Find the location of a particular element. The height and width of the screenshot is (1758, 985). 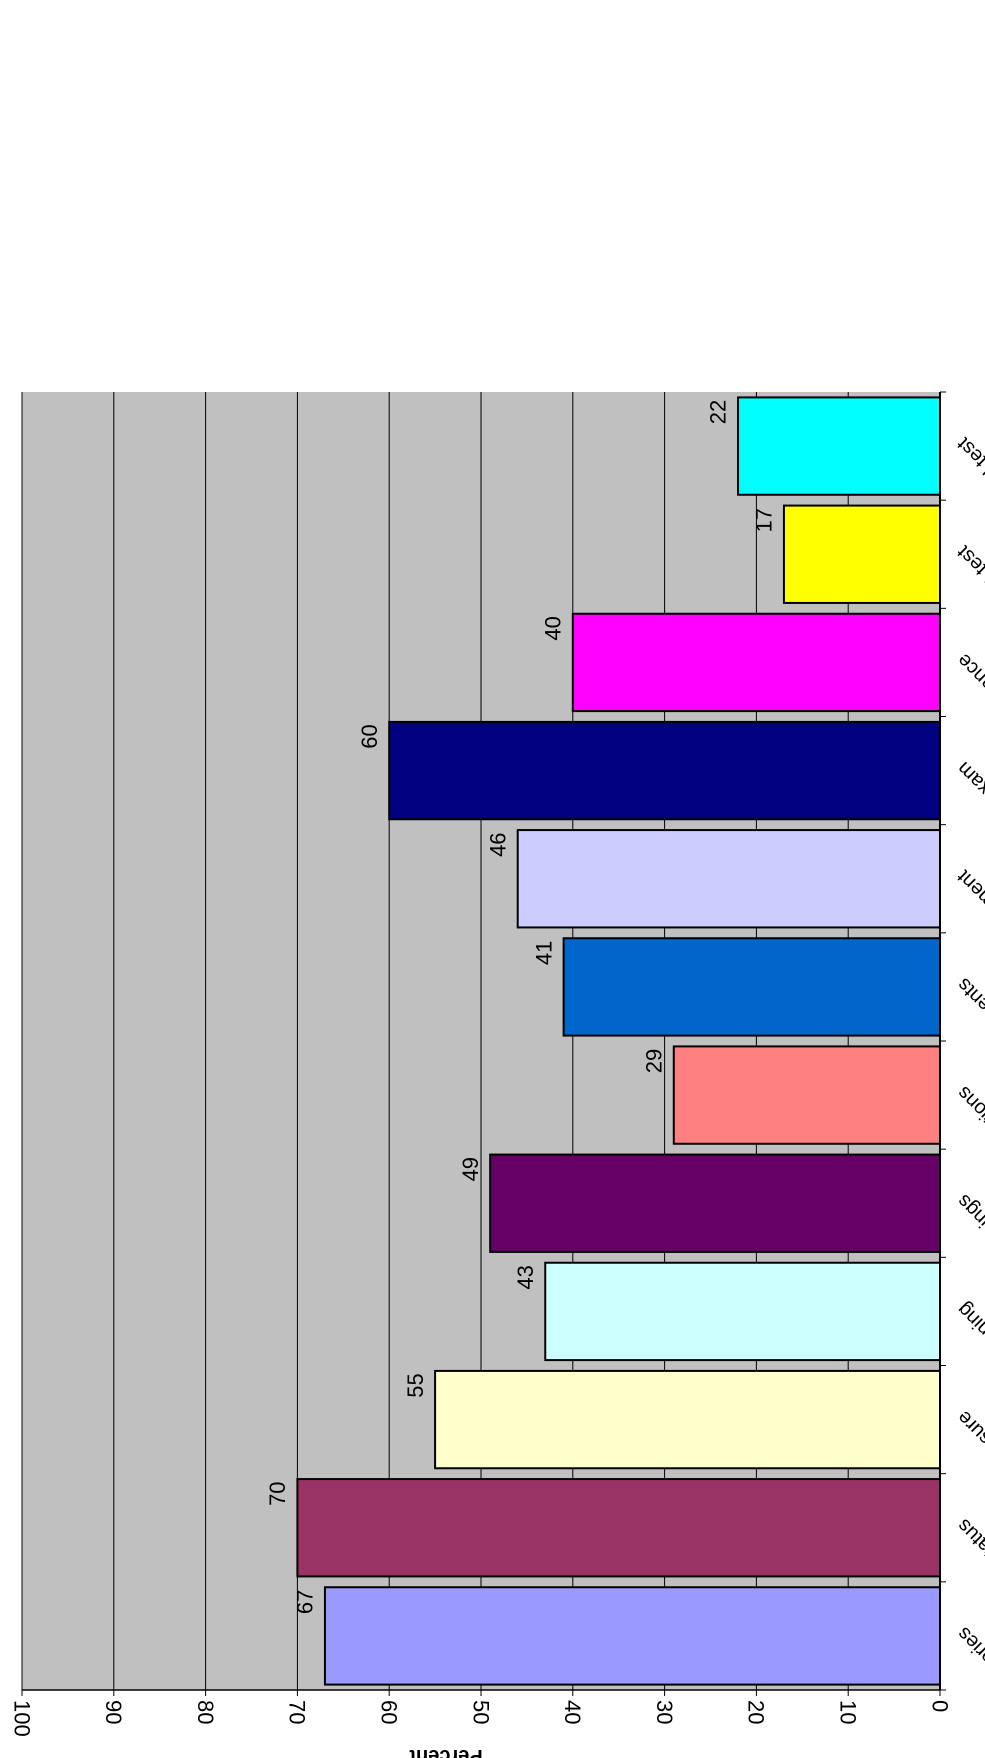

y-tick-label: 0 is located at coordinates (939, 1706).